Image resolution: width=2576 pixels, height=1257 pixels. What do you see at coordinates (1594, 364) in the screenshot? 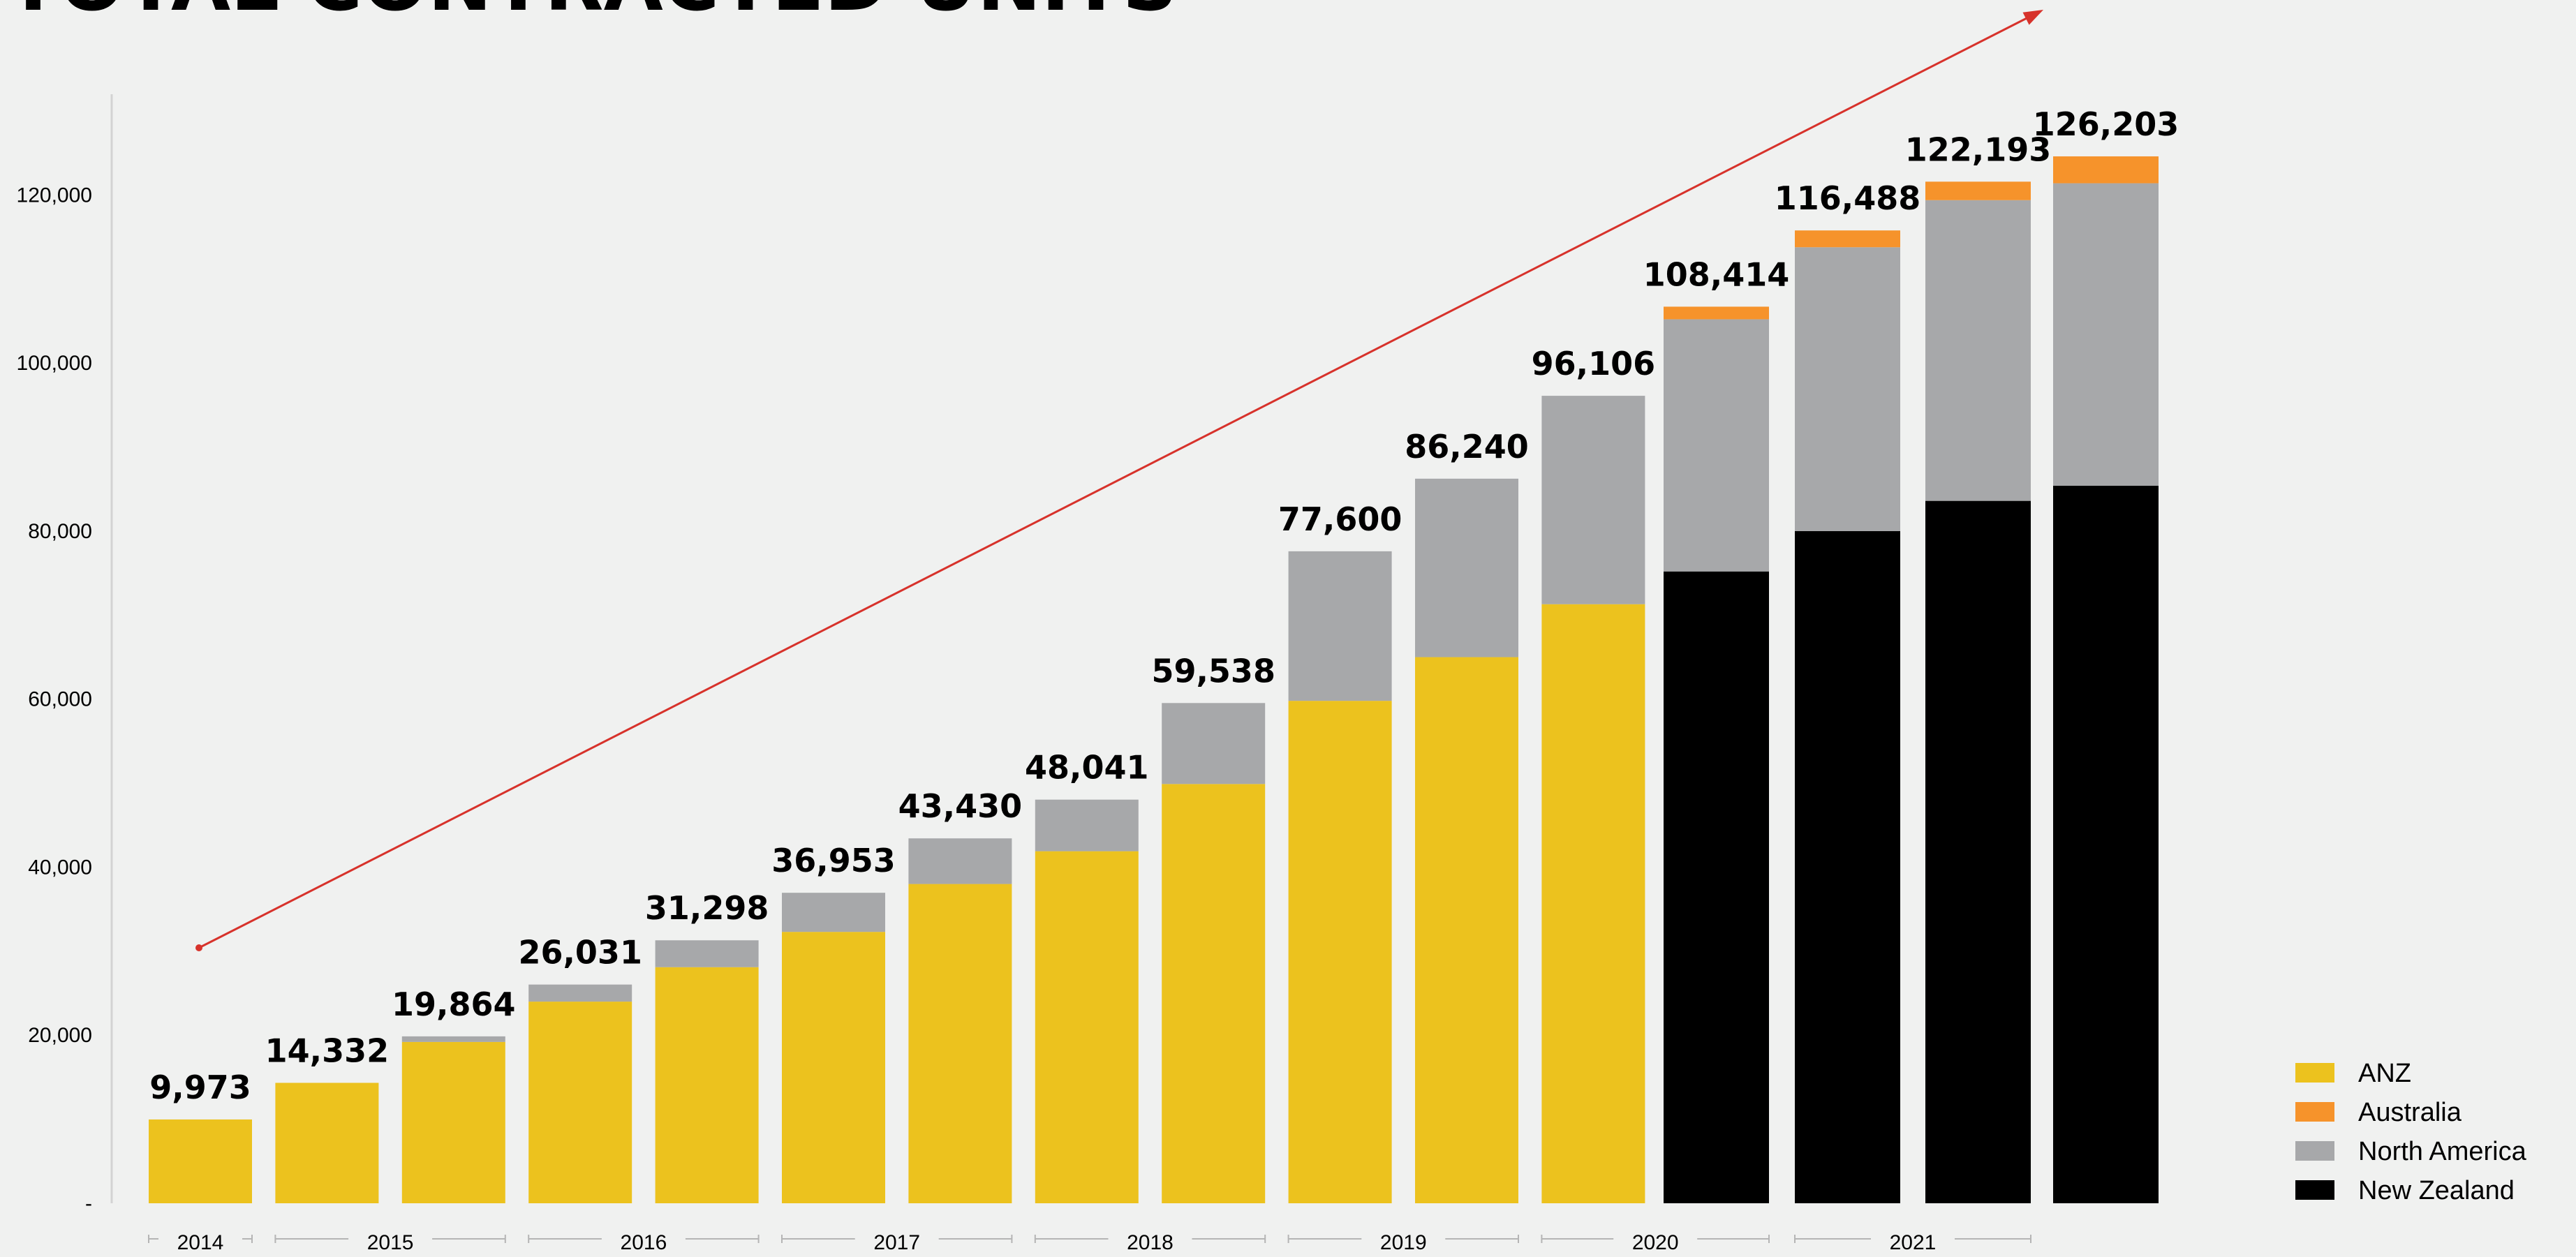
I see `bar-total-label: 96,106` at bounding box center [1594, 364].